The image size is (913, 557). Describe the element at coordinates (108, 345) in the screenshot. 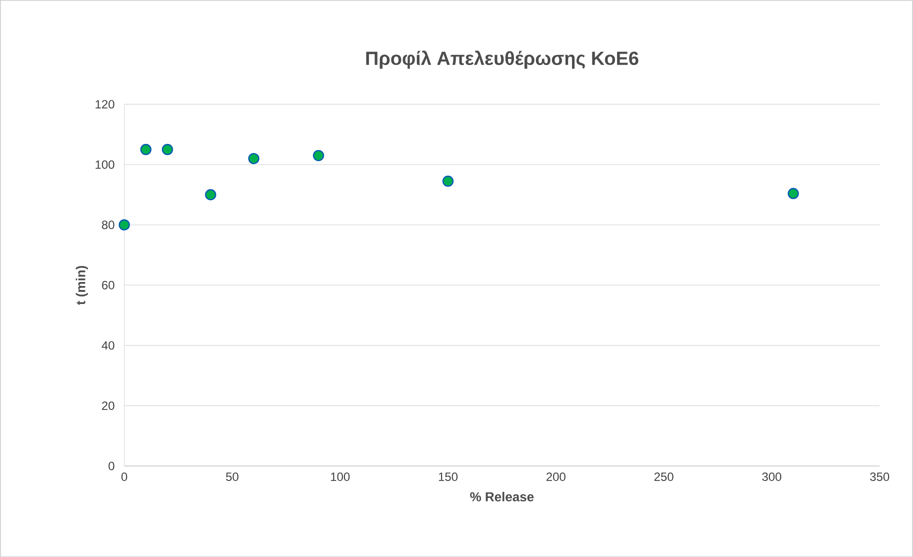

I see `y-tick-label: 40` at that location.